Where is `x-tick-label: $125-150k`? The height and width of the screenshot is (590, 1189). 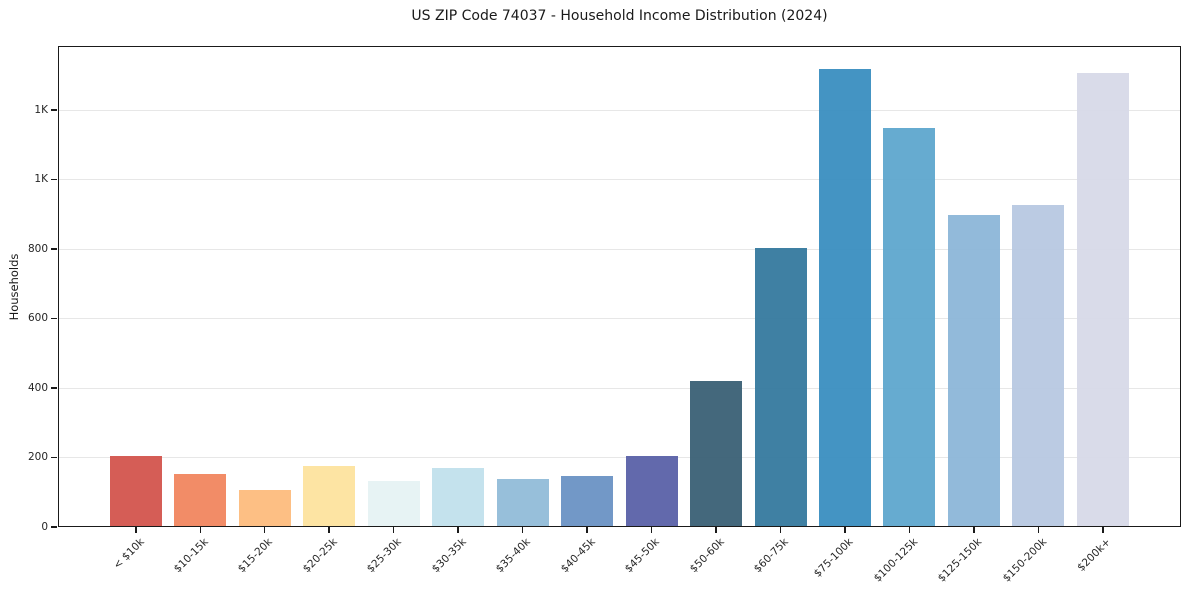 x-tick-label: $125-150k is located at coordinates (960, 560).